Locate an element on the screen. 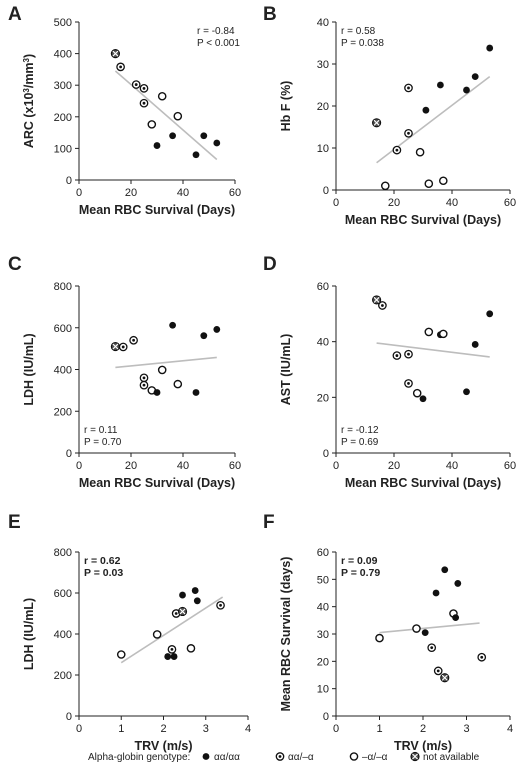  legend-marker is located at coordinates (354, 756).